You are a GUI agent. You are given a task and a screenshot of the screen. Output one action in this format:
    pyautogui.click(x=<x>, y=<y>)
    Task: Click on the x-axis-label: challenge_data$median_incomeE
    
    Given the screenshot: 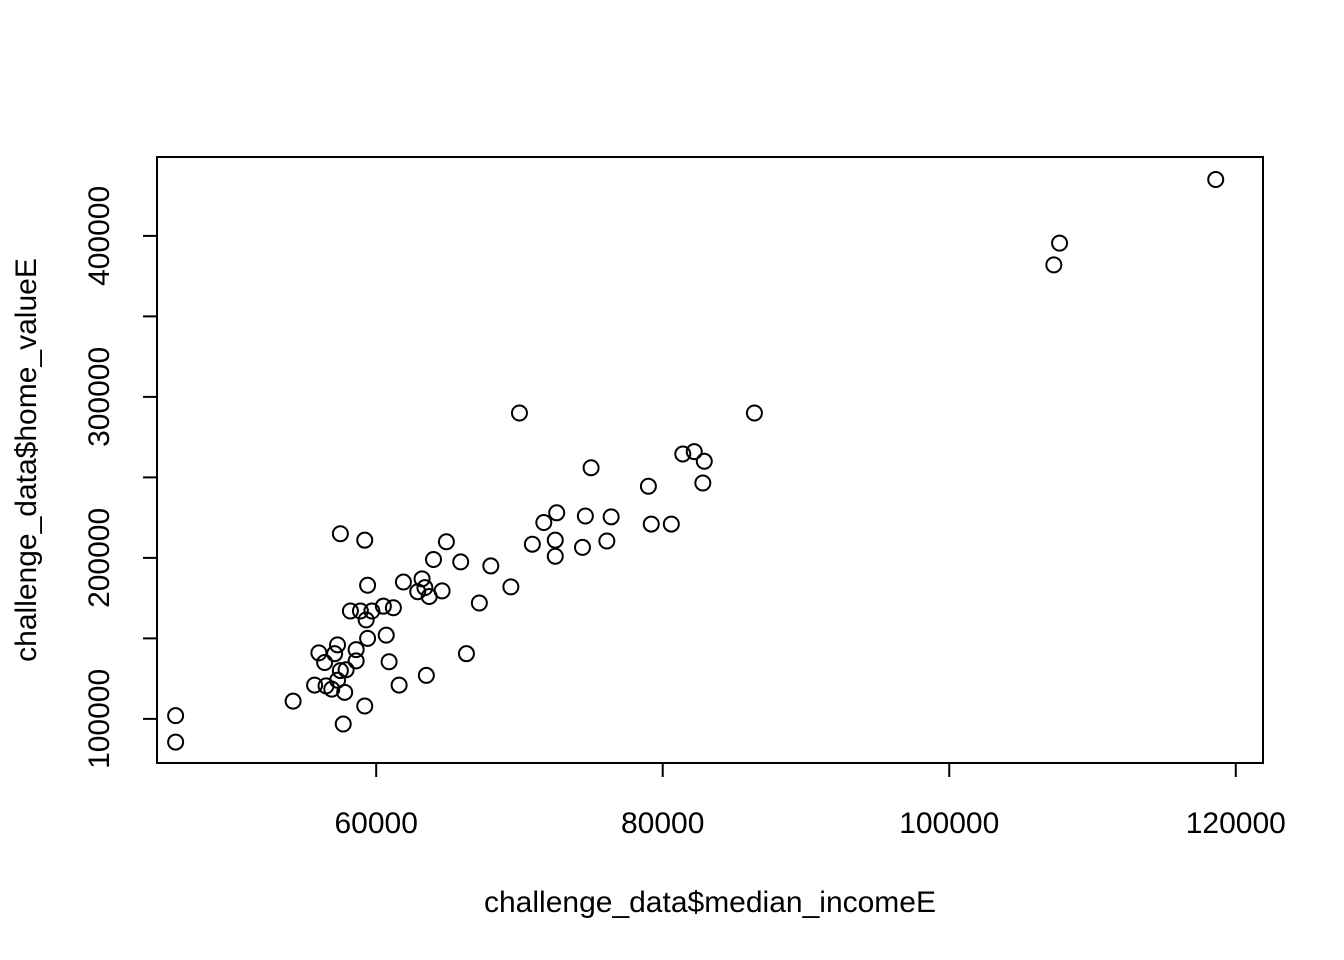 What is the action you would take?
    pyautogui.click(x=710, y=902)
    